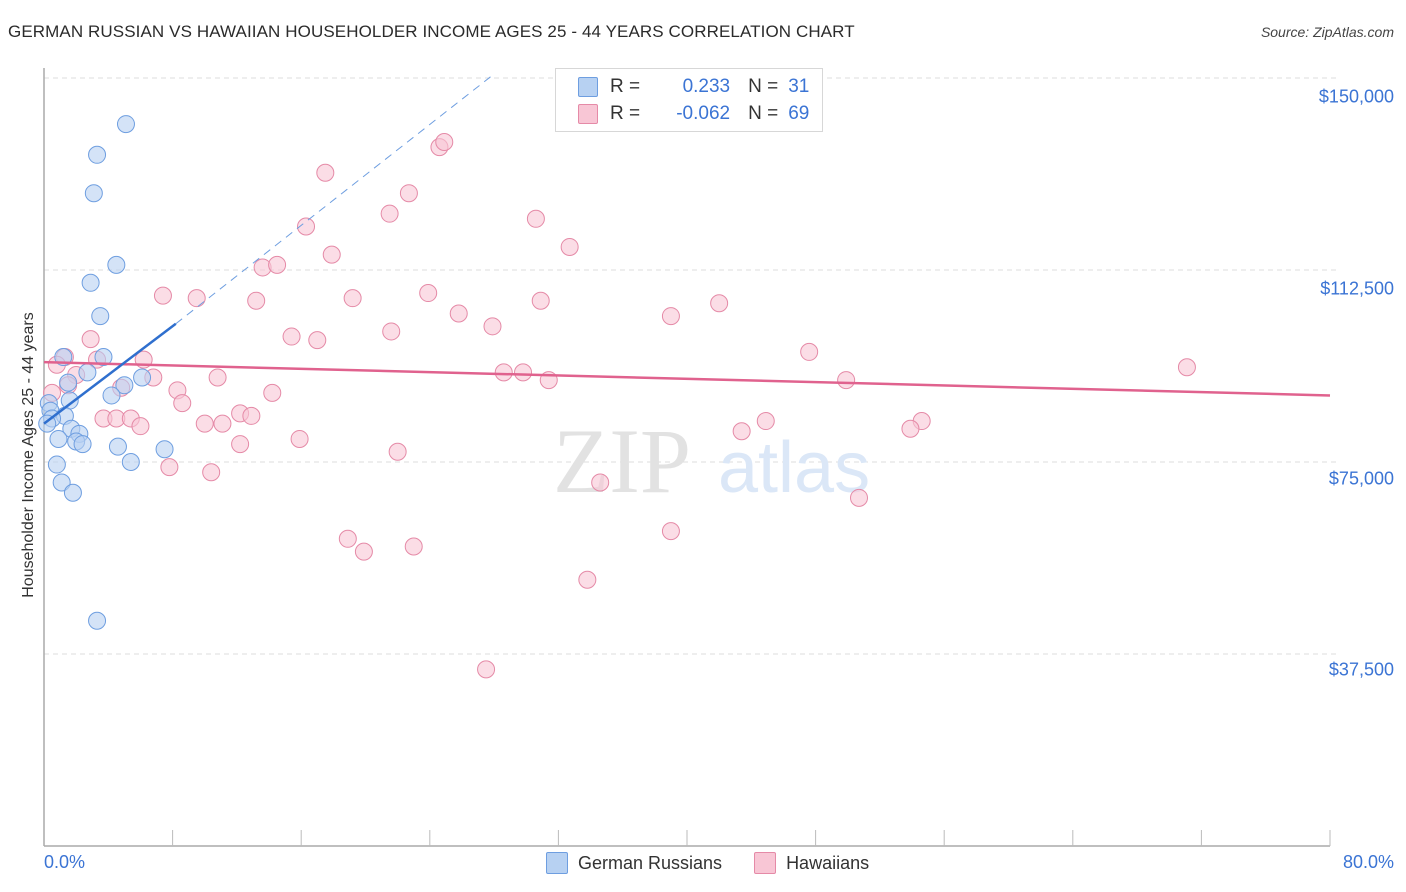 This screenshot has width=1406, height=892. I want to click on series-legend: German Russians Hawaiians, so click(723, 863).